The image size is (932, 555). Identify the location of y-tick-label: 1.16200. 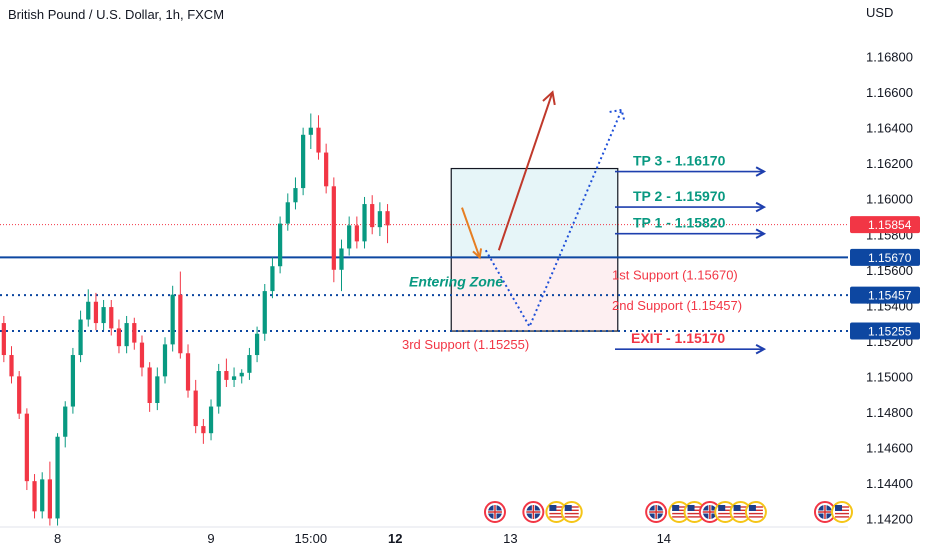
(889, 163).